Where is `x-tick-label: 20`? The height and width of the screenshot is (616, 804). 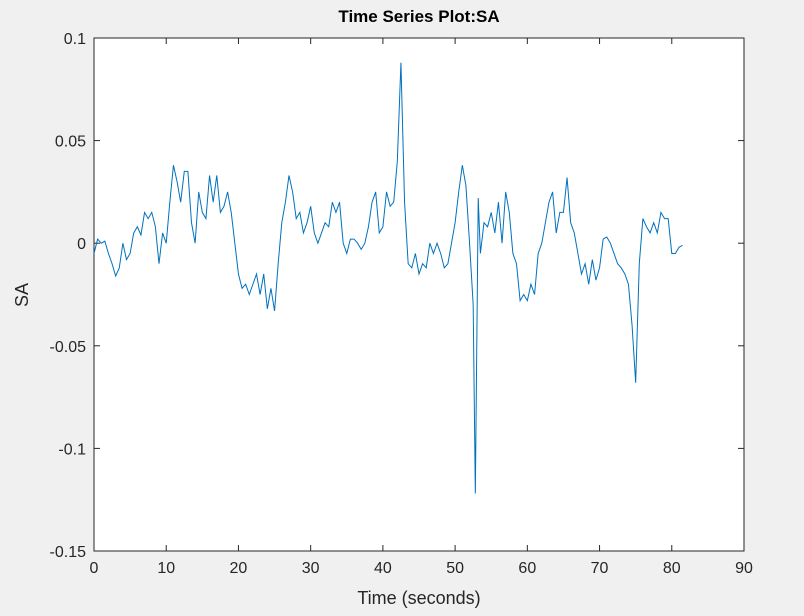
x-tick-label: 20 is located at coordinates (239, 568).